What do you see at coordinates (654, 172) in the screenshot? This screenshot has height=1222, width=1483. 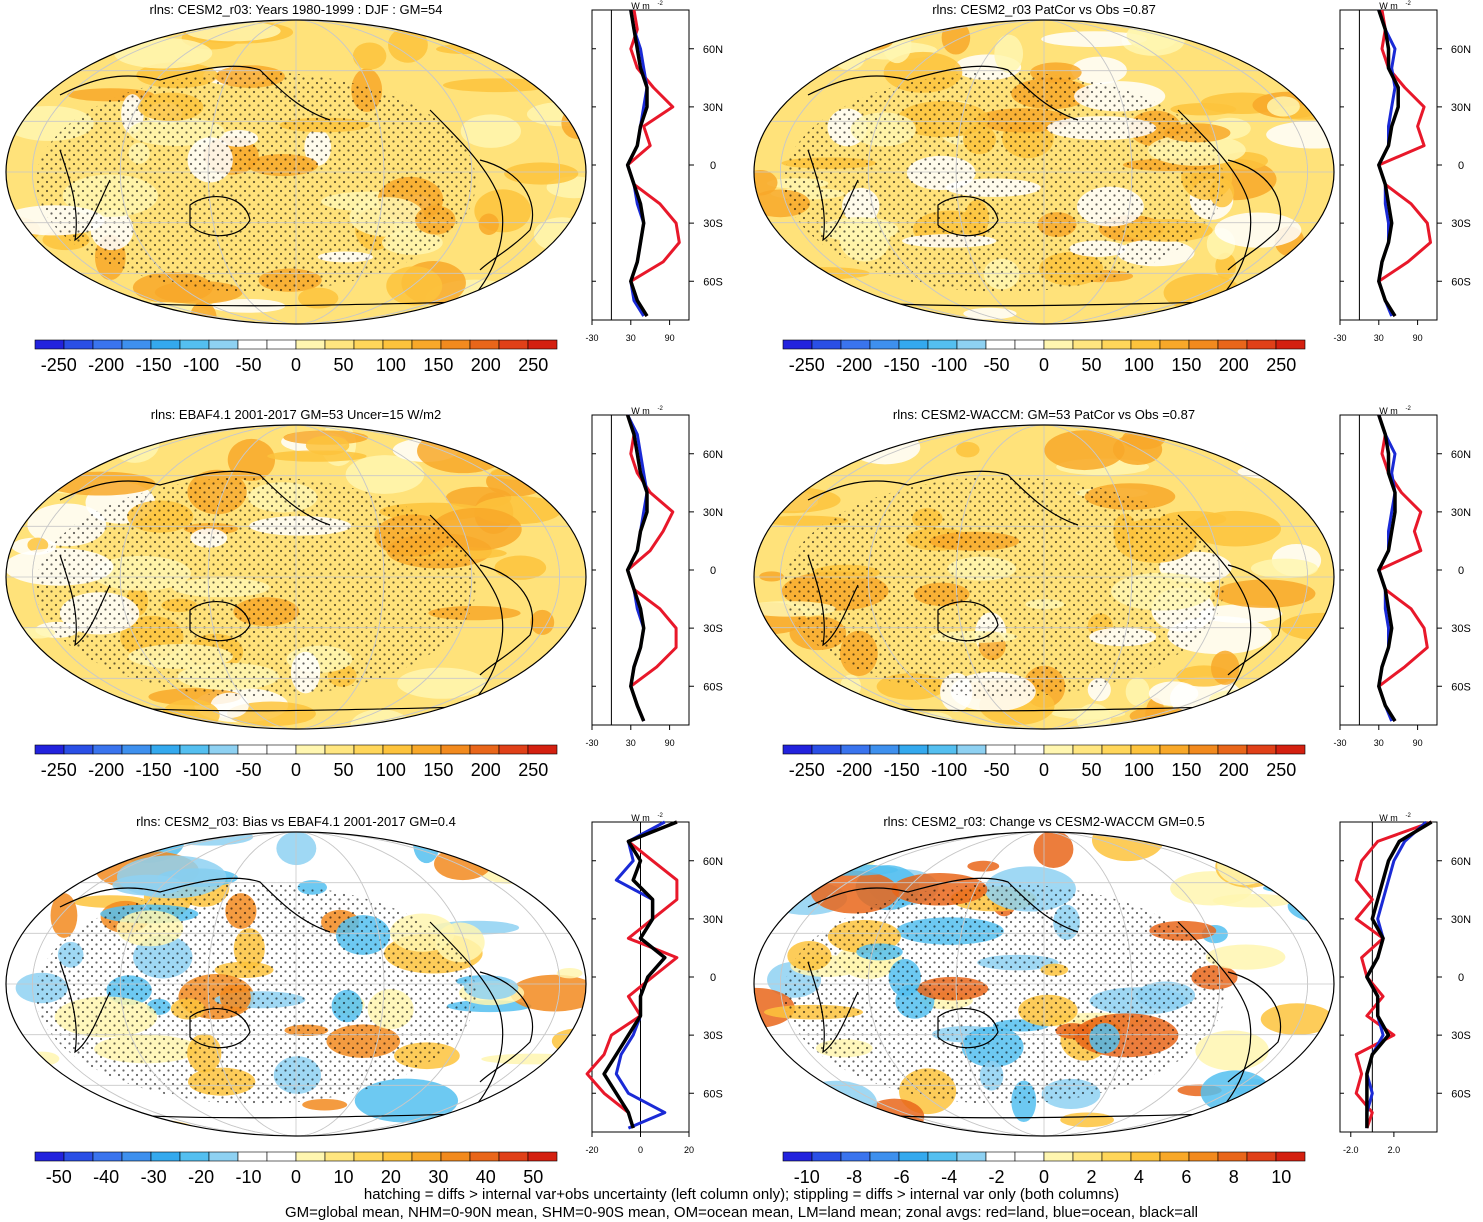 I see `zonal-plot: W m -2 60N 30N 0 30S 60S -30 30 90` at bounding box center [654, 172].